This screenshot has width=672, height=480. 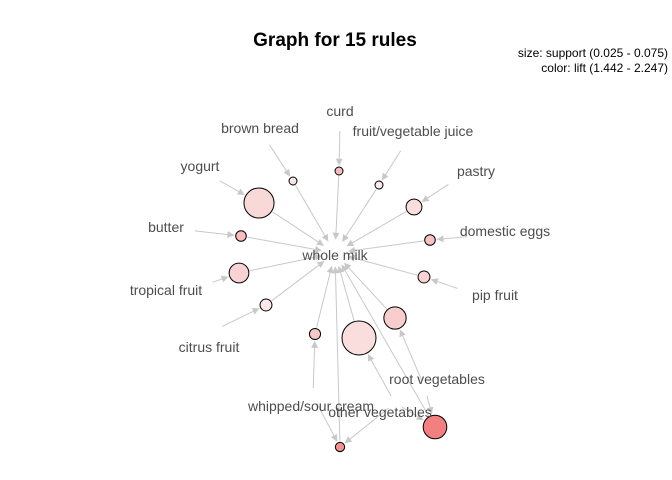 What do you see at coordinates (166, 290) in the screenshot?
I see `label-tropical-fruit: tropical fruit` at bounding box center [166, 290].